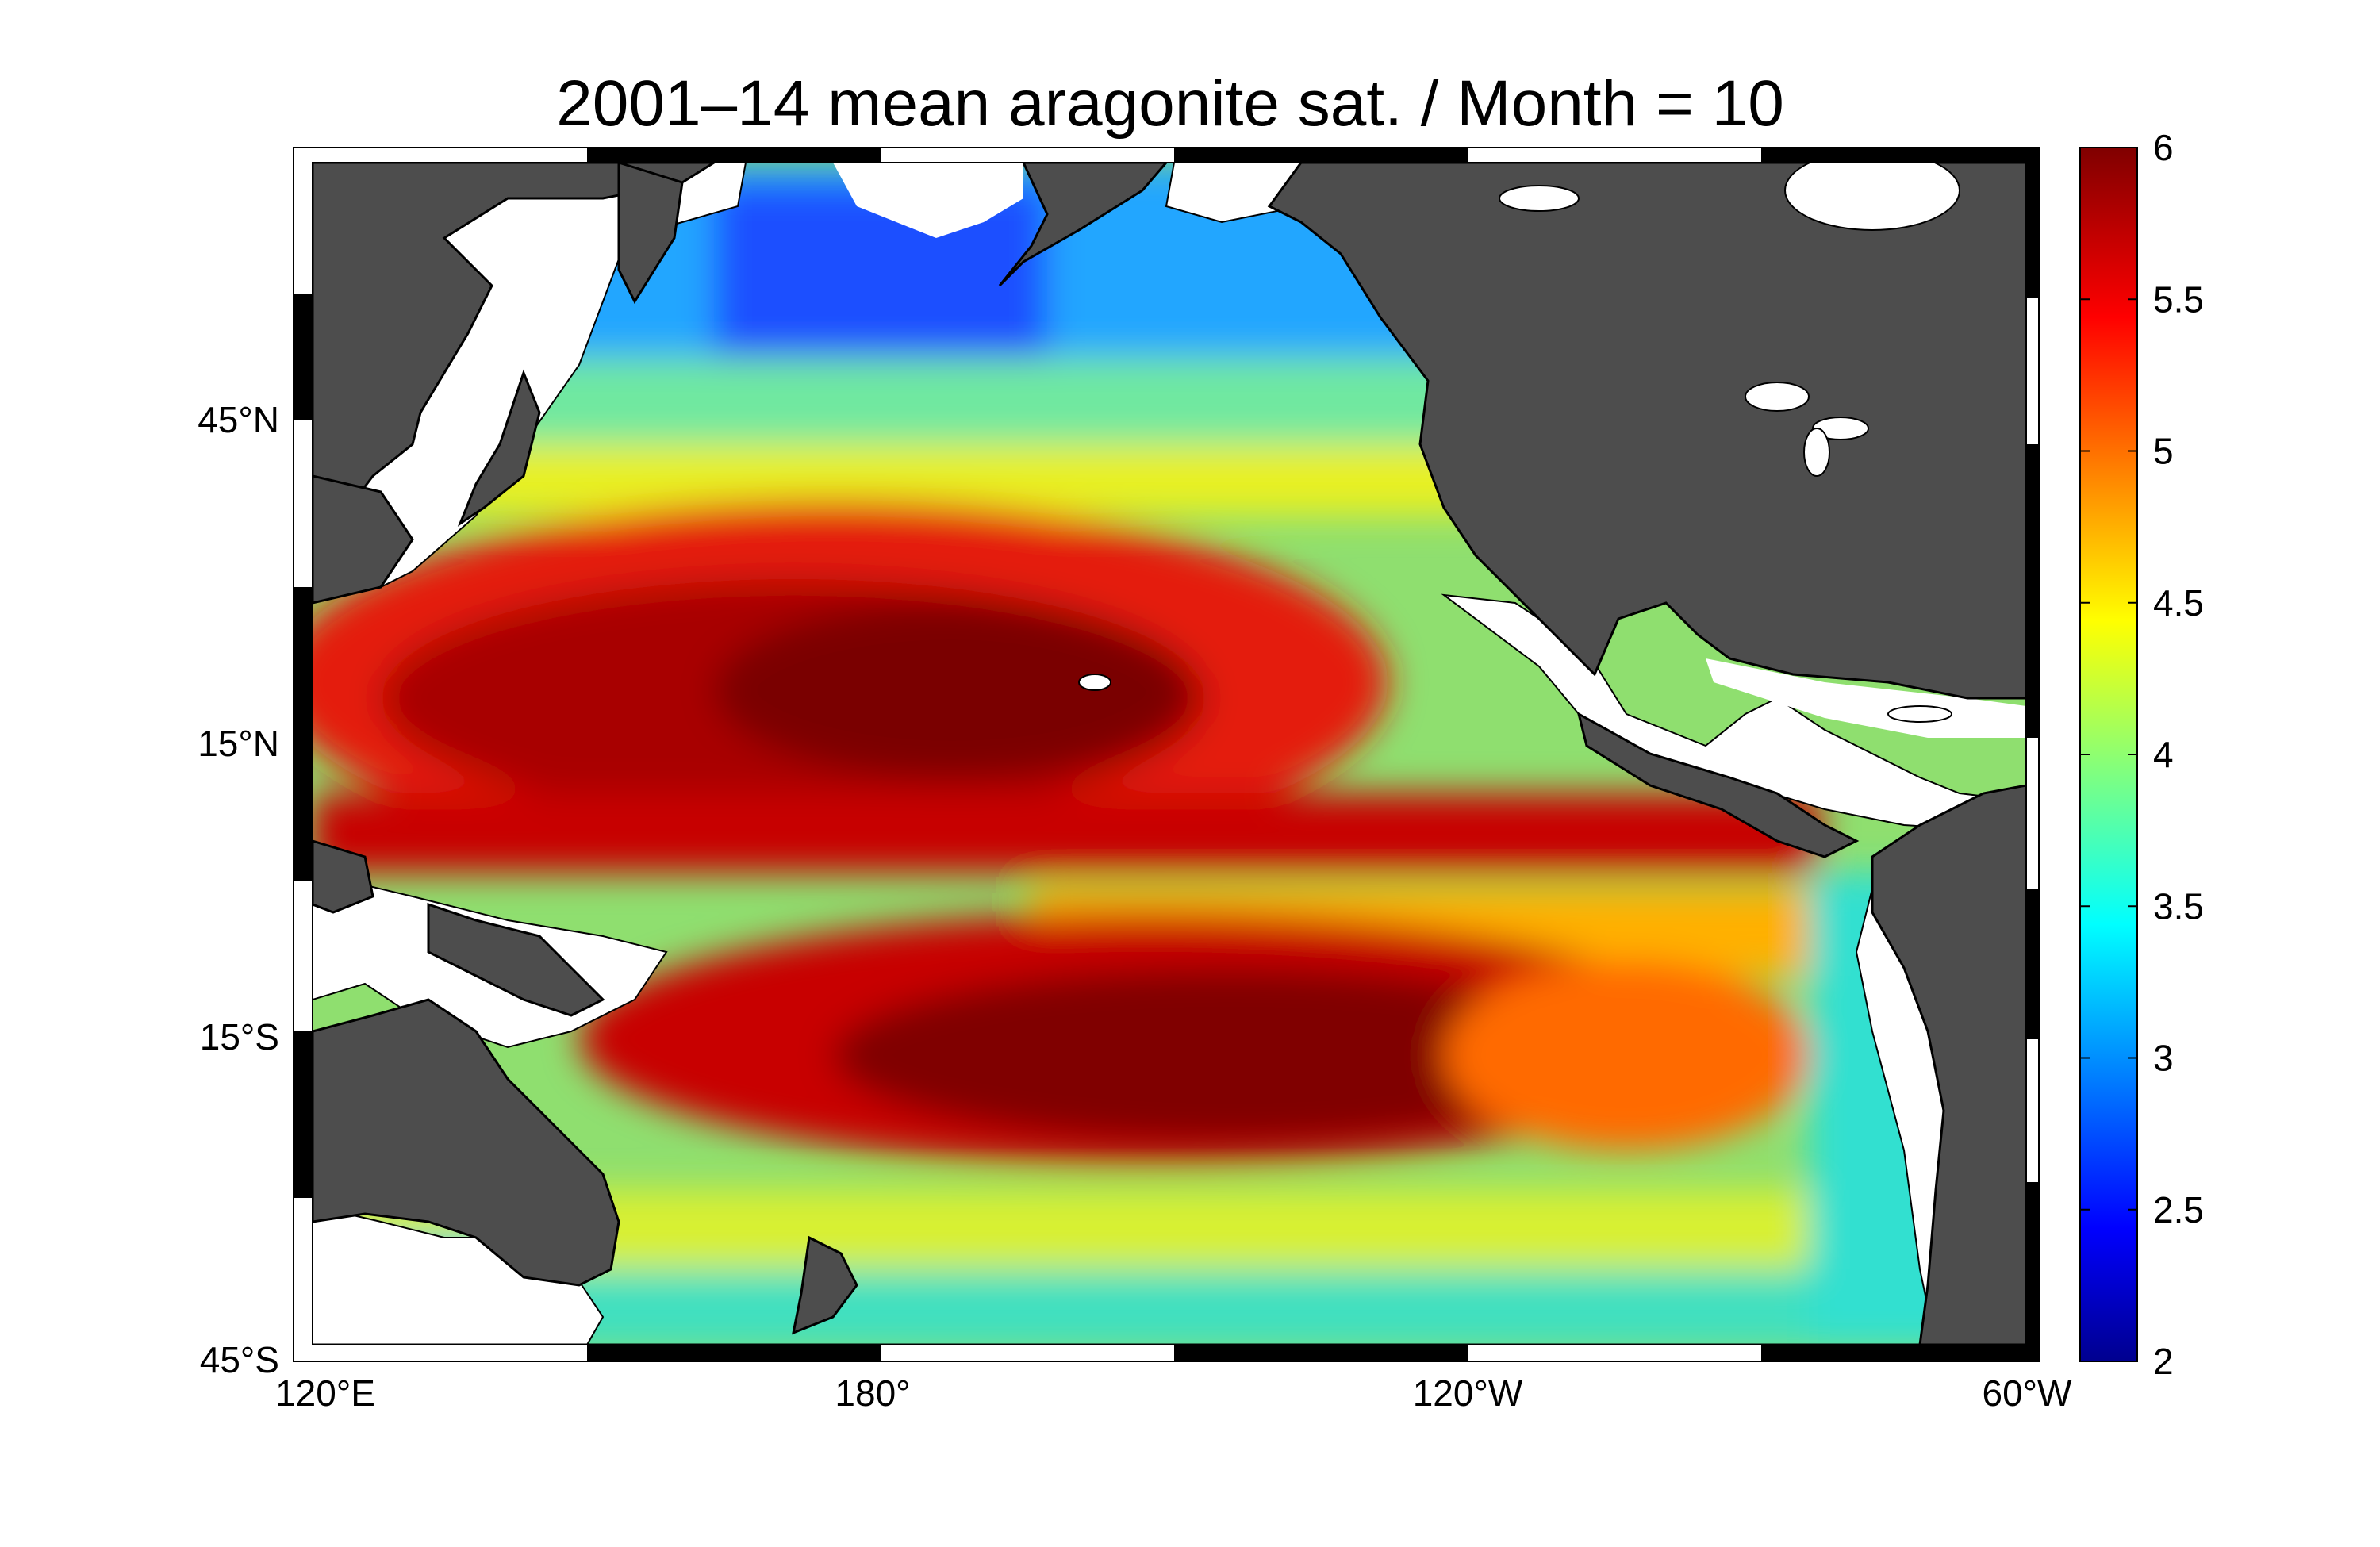  I want to click on lat-label-45s: 45°S, so click(240, 1359).